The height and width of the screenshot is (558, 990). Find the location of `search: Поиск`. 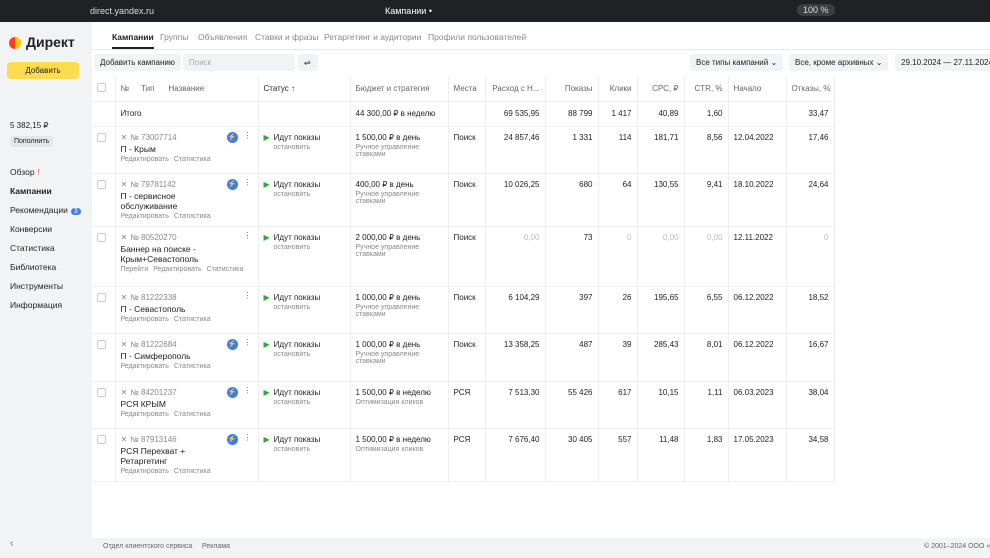

search: Поиск is located at coordinates (239, 62).